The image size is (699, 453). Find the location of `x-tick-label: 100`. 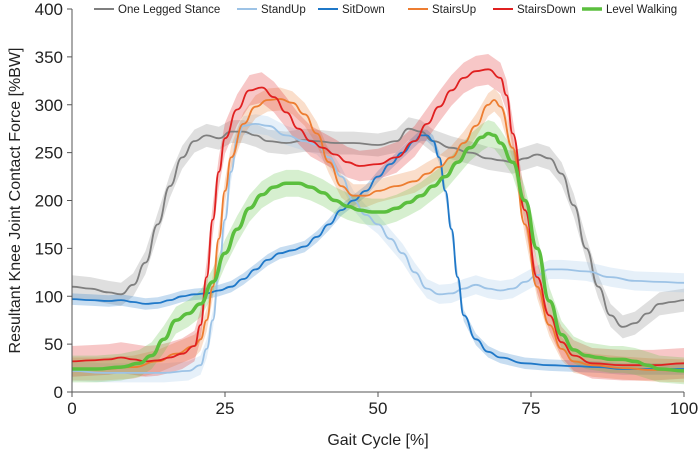

x-tick-label: 100 is located at coordinates (684, 408).